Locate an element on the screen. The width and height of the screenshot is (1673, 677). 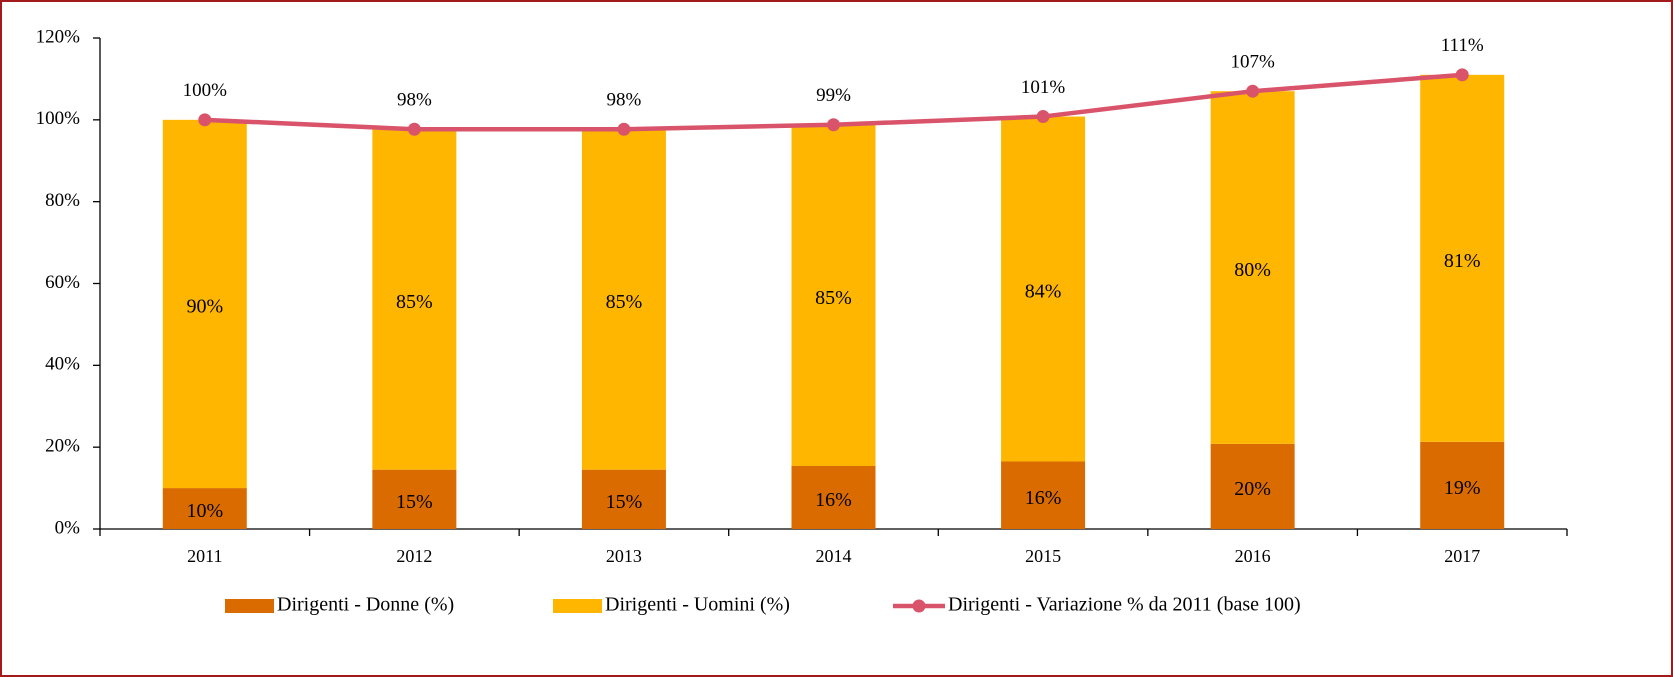
x-tick-label: 2011 is located at coordinates (204, 556).